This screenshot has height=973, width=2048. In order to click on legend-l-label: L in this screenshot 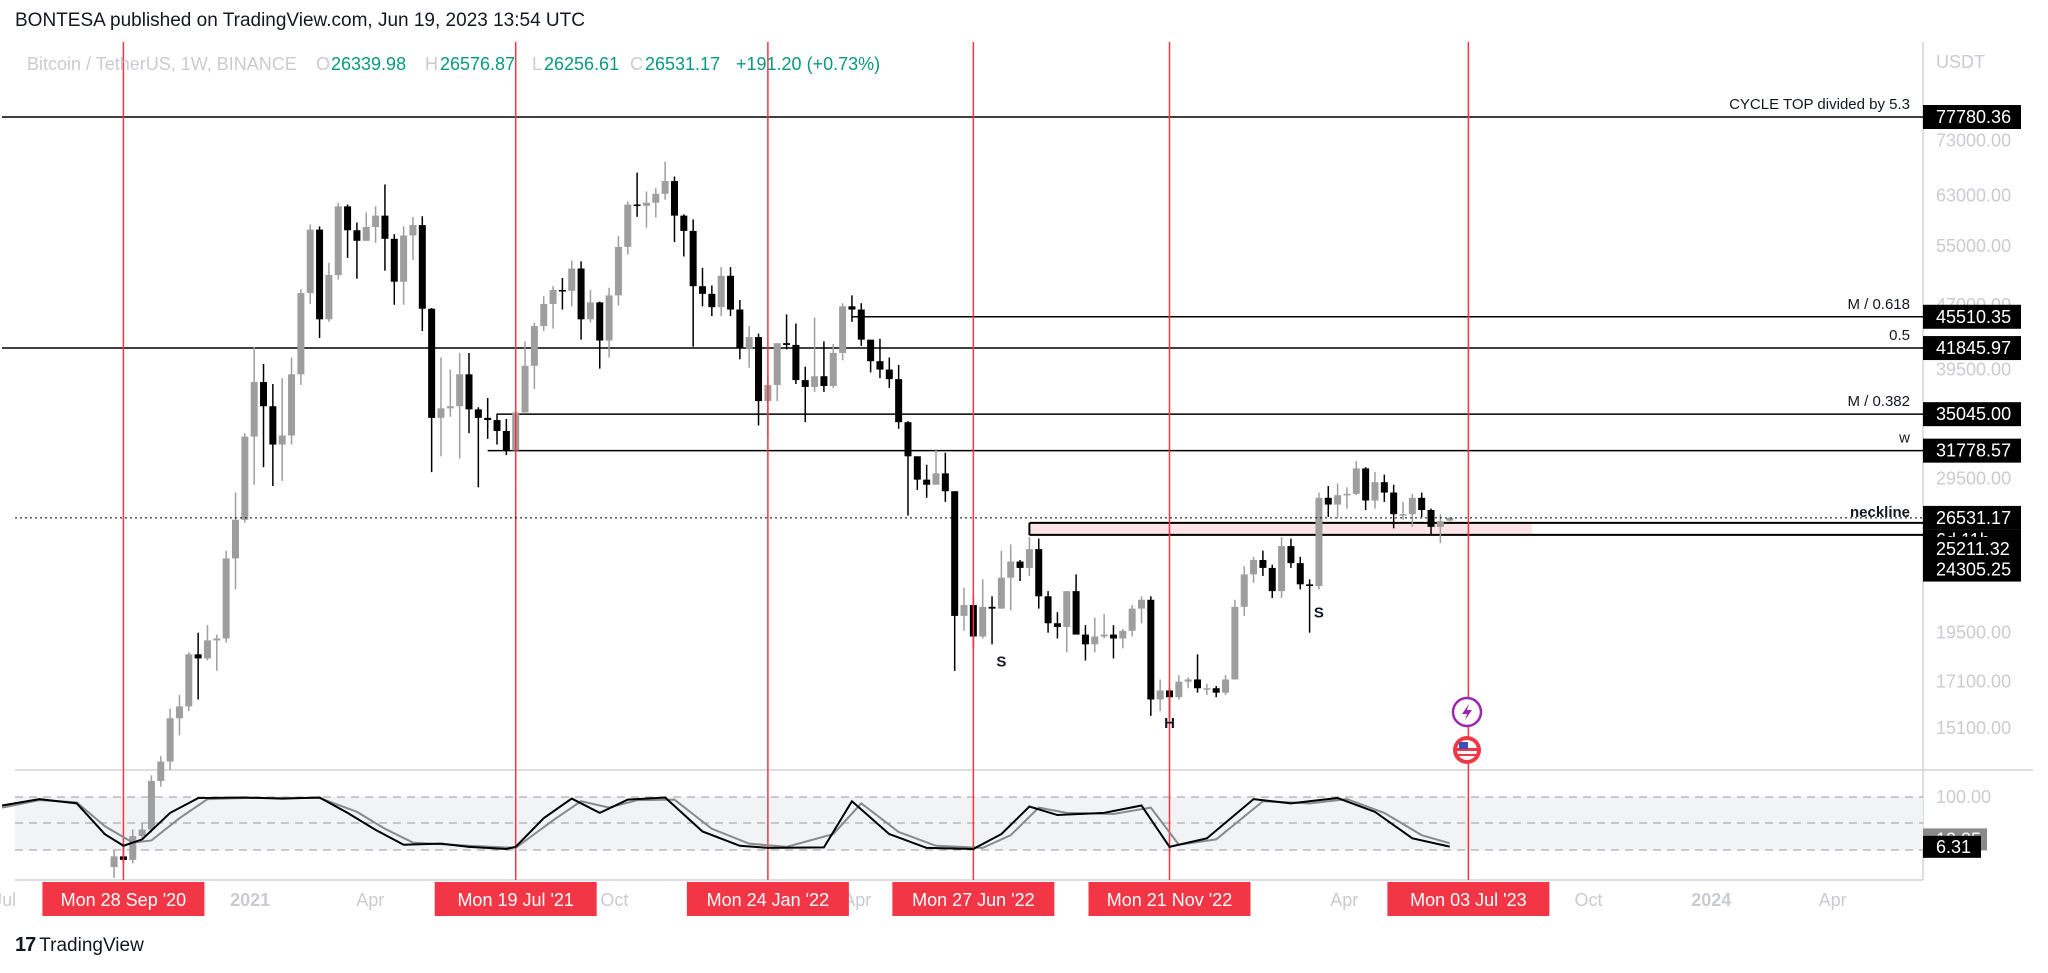, I will do `click(537, 64)`.